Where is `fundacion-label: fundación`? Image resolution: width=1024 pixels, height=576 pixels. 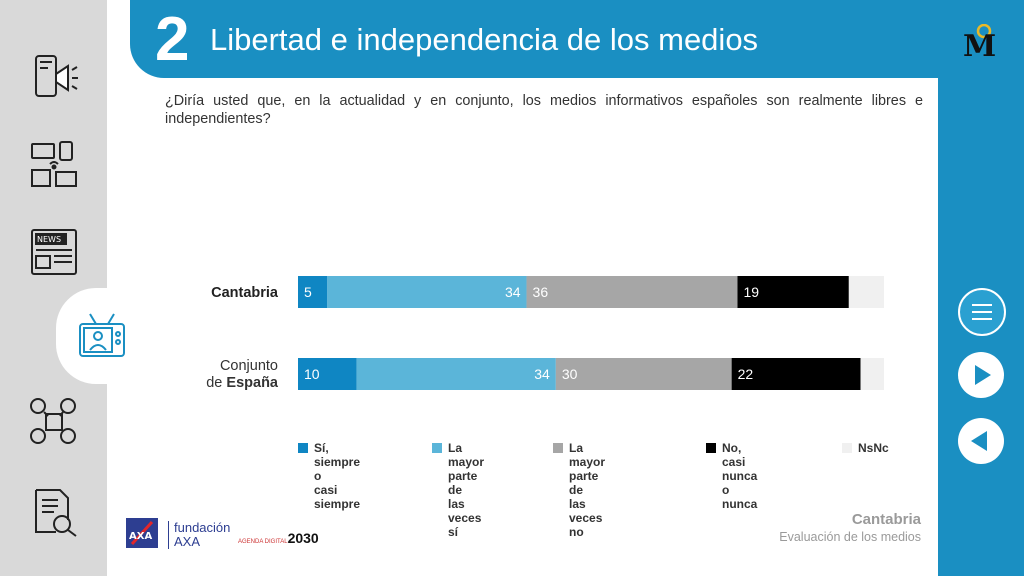 fundacion-label: fundación is located at coordinates (202, 527).